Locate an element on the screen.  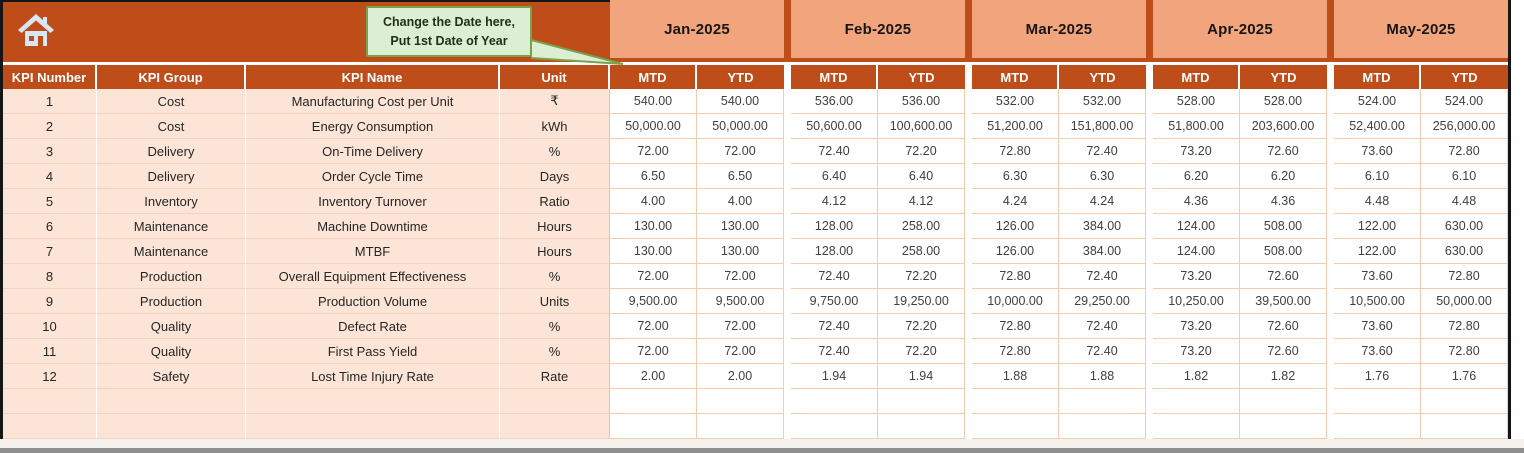
cell-value: 9,750.00 is located at coordinates (834, 301).